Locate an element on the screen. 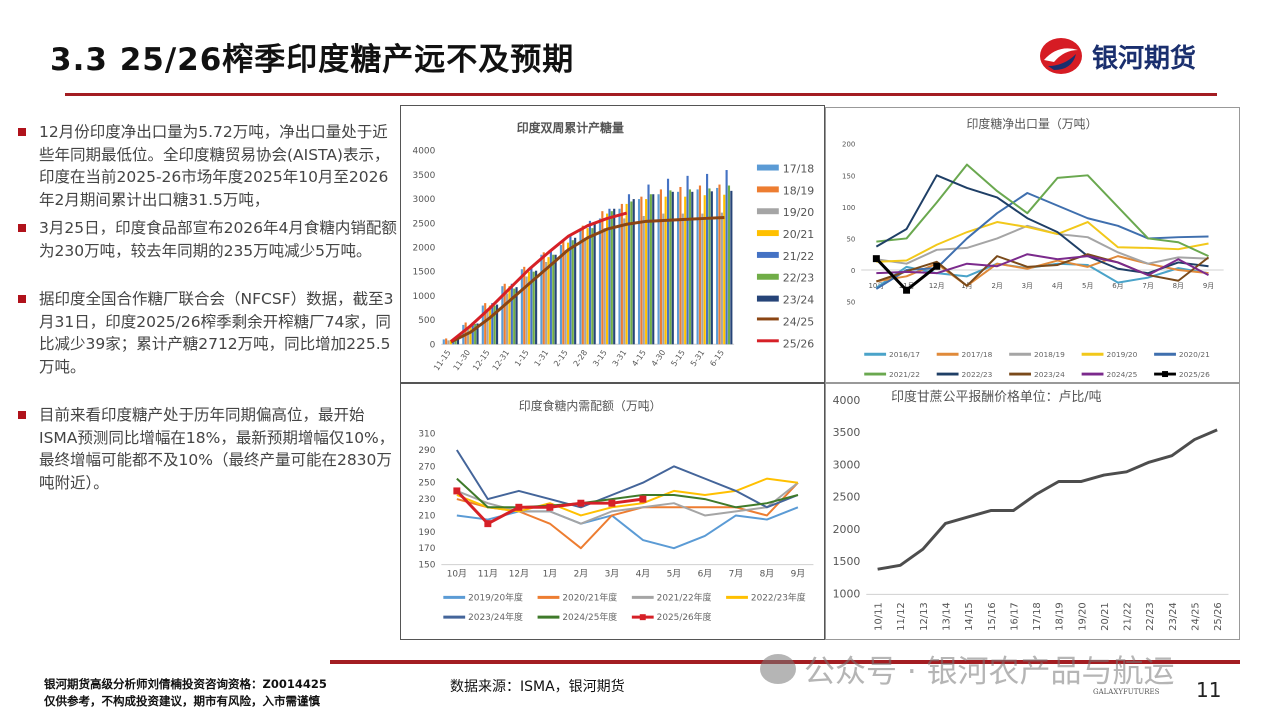  x-tick-label: 5月 is located at coordinates (1087, 286).